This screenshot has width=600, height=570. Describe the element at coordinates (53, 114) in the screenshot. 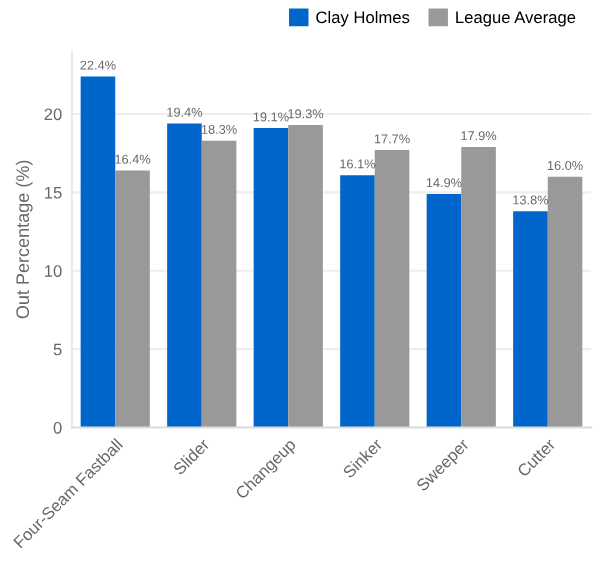

I see `y-tick-label: 20` at that location.